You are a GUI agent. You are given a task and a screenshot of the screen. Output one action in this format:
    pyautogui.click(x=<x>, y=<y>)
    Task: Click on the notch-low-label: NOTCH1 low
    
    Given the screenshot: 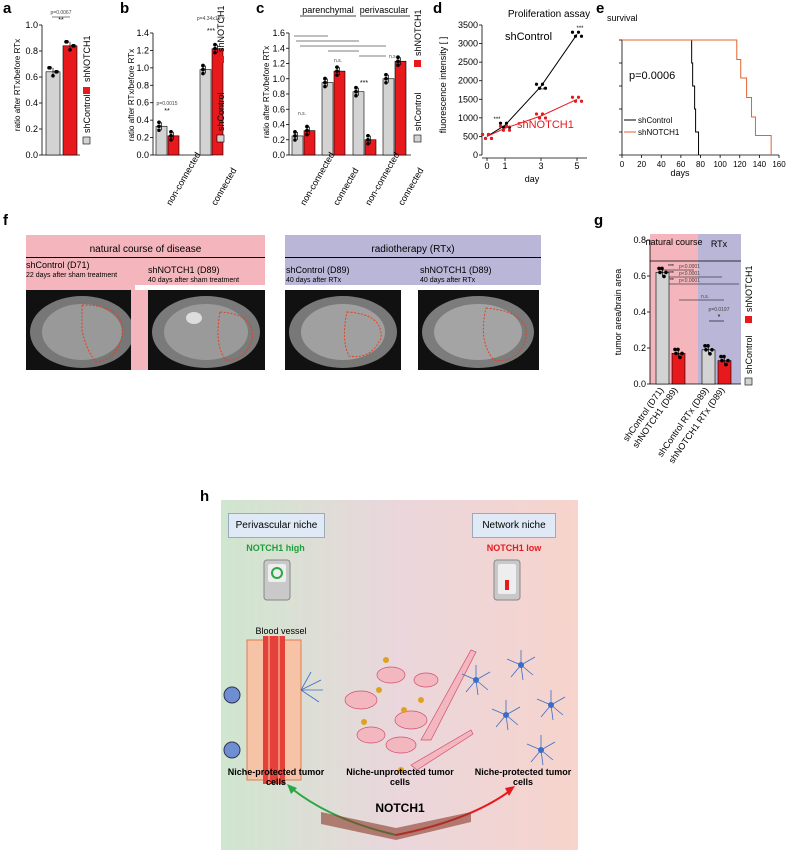 What is the action you would take?
    pyautogui.click(x=514, y=548)
    